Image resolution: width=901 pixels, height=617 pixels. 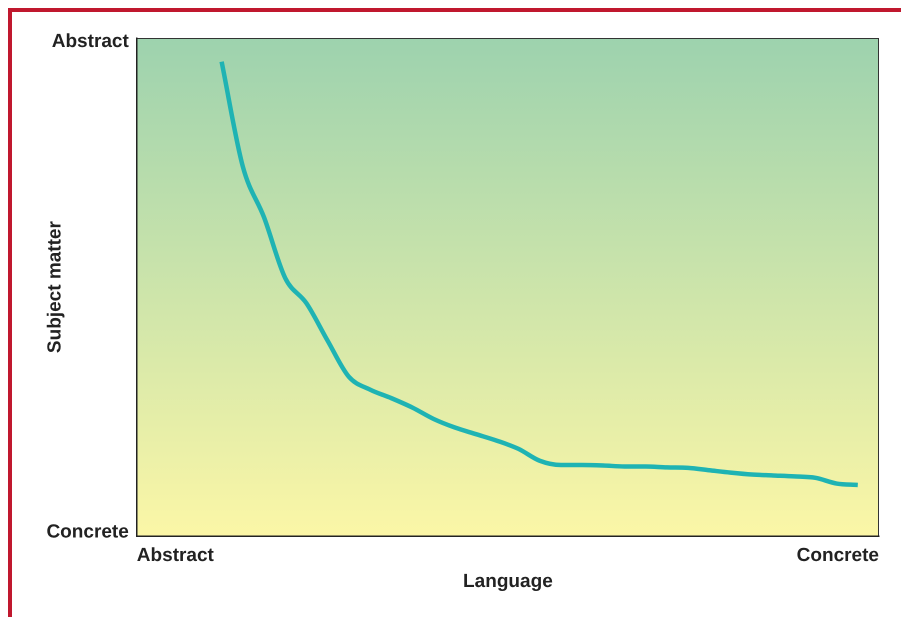 What do you see at coordinates (55, 287) in the screenshot?
I see `y-axis-title: Subject matter` at bounding box center [55, 287].